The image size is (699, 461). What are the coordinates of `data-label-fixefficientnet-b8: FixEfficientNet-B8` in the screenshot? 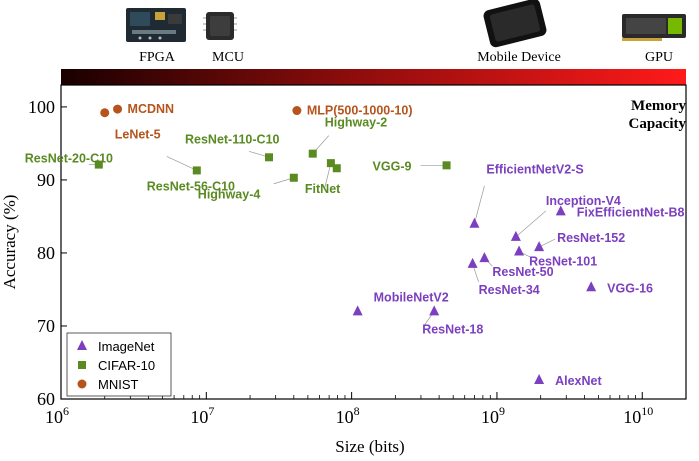 It's located at (631, 212).